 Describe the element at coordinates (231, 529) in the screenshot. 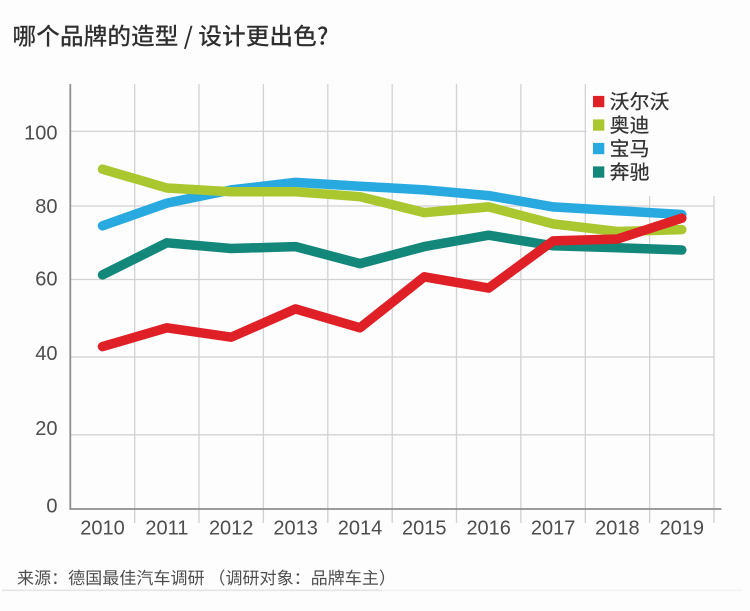

I see `svg-text: 2012` at that location.